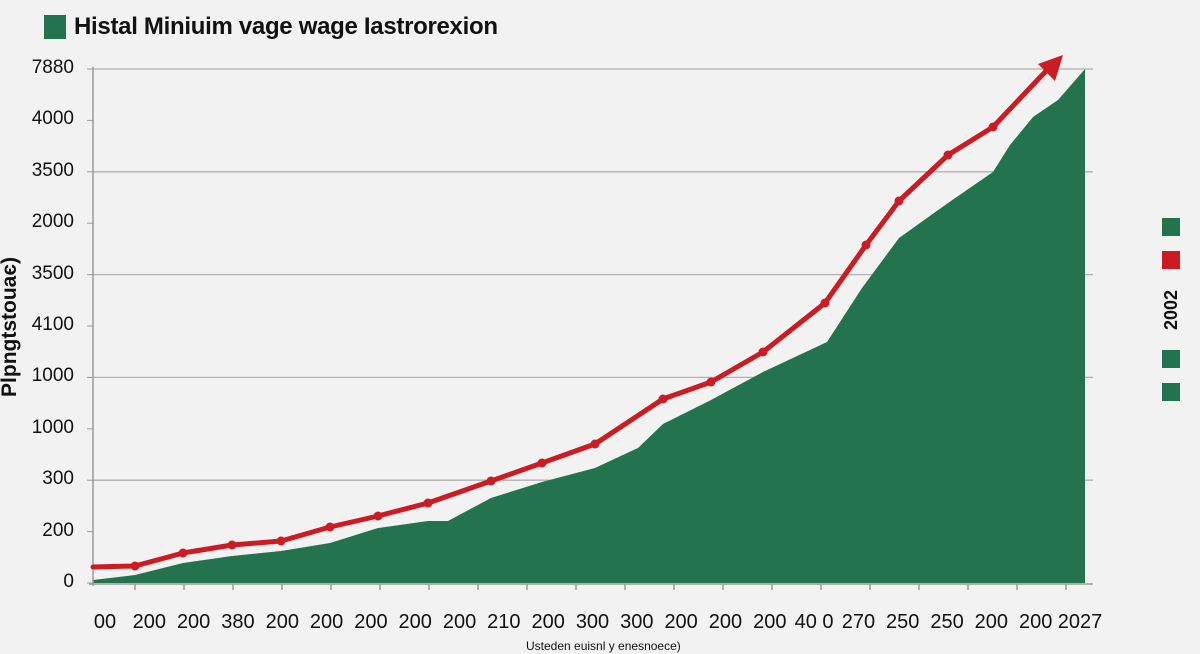  What do you see at coordinates (1080, 622) in the screenshot?
I see `x-tick-label: 2027` at bounding box center [1080, 622].